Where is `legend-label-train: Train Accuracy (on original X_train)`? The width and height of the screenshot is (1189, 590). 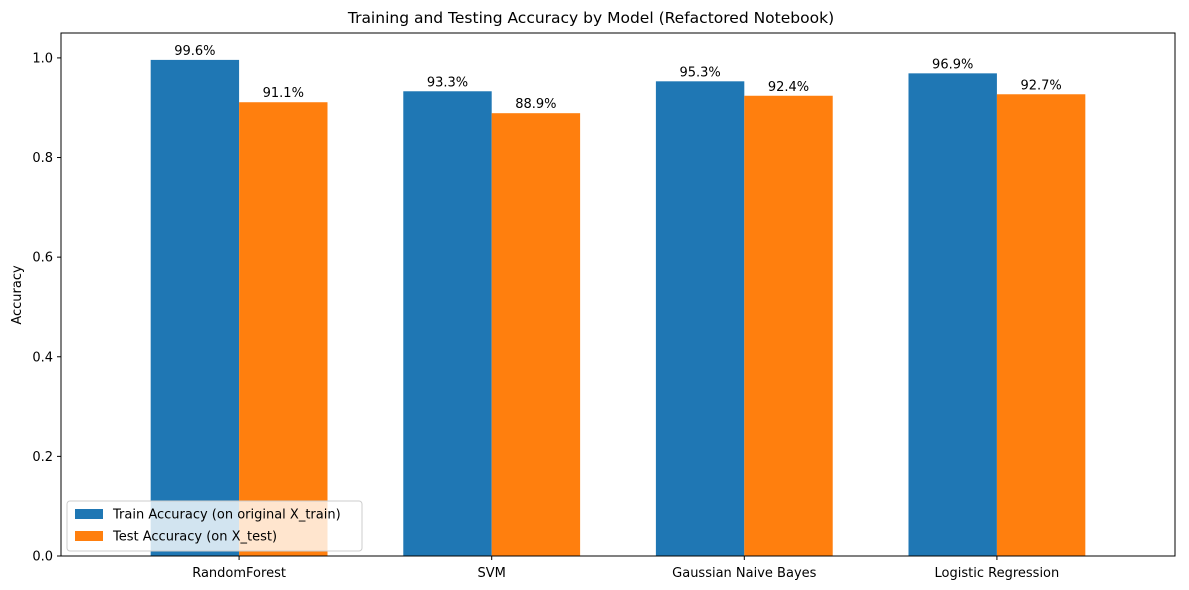
legend-label-train: Train Accuracy (on original X_train) is located at coordinates (226, 515).